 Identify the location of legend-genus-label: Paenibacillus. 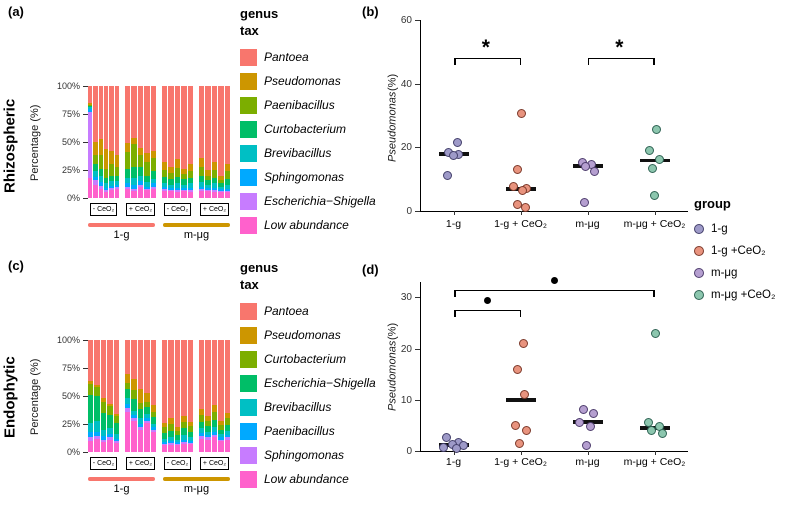
(299, 105).